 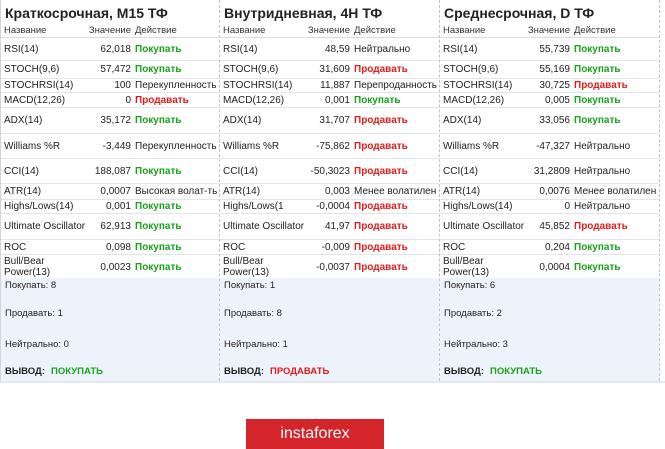 I want to click on panel-title: Краткосрочная, М15 ТФ, so click(x=86, y=13).